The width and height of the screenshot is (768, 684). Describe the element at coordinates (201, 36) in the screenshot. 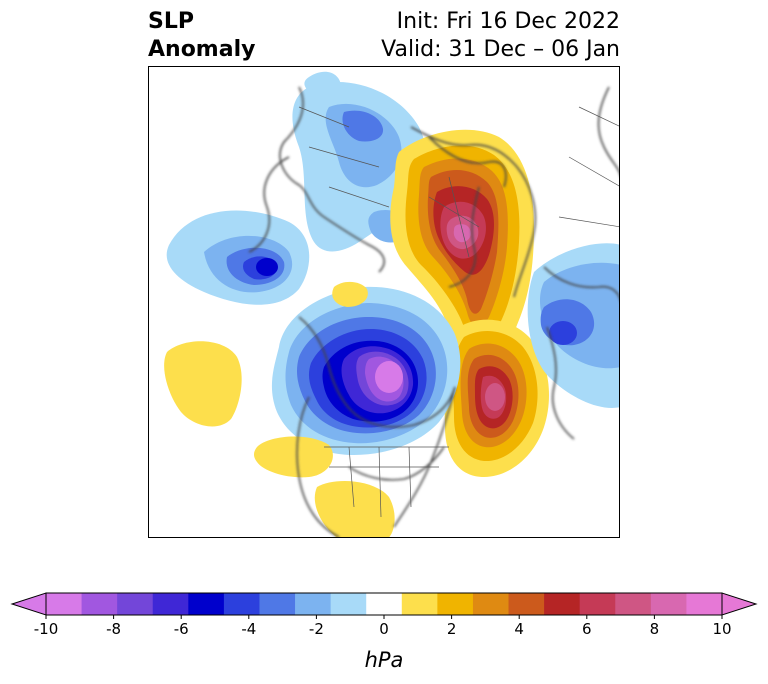

I see `map-title: SLP Anomaly` at that location.